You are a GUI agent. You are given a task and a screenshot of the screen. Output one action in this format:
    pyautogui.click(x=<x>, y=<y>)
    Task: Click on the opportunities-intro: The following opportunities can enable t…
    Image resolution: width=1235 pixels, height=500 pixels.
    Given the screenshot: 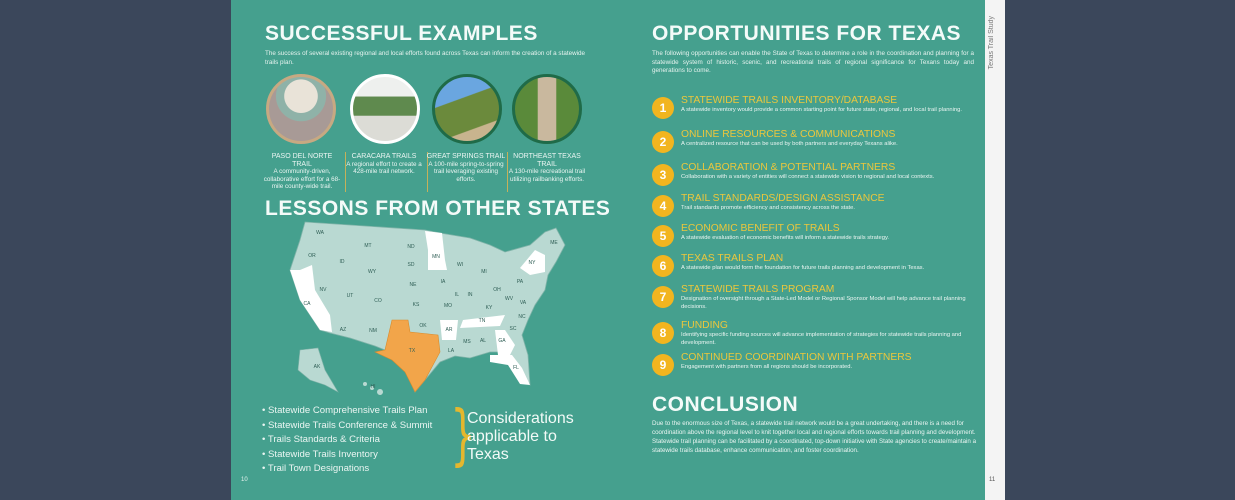 What is the action you would take?
    pyautogui.click(x=813, y=62)
    